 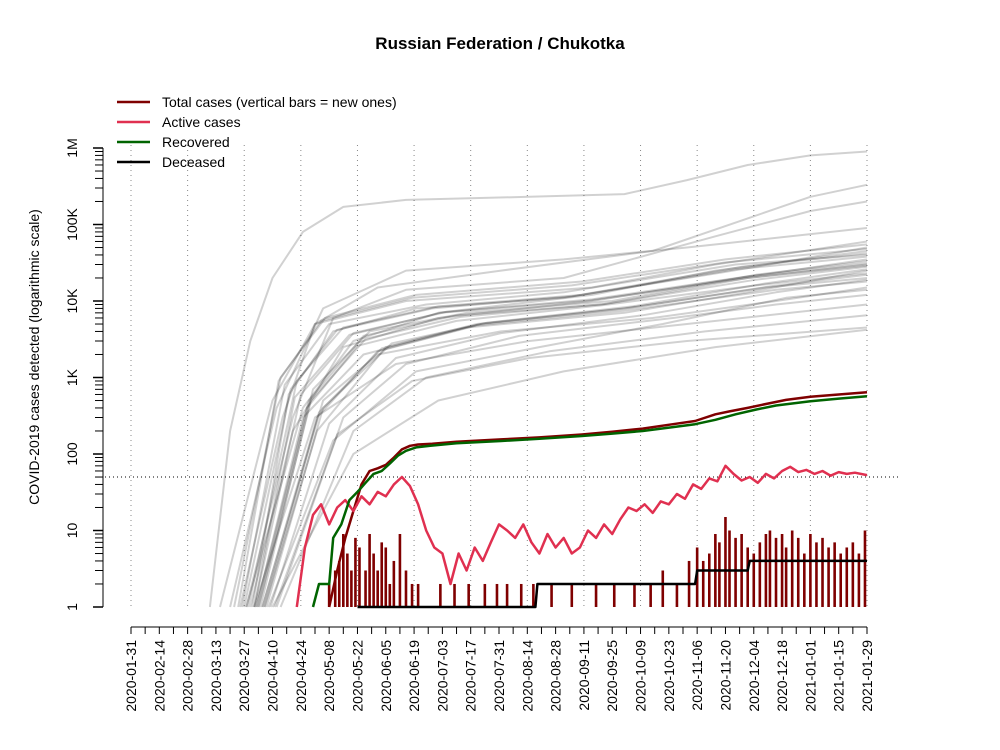 What do you see at coordinates (72, 531) in the screenshot?
I see `y-tick-label: 10` at bounding box center [72, 531].